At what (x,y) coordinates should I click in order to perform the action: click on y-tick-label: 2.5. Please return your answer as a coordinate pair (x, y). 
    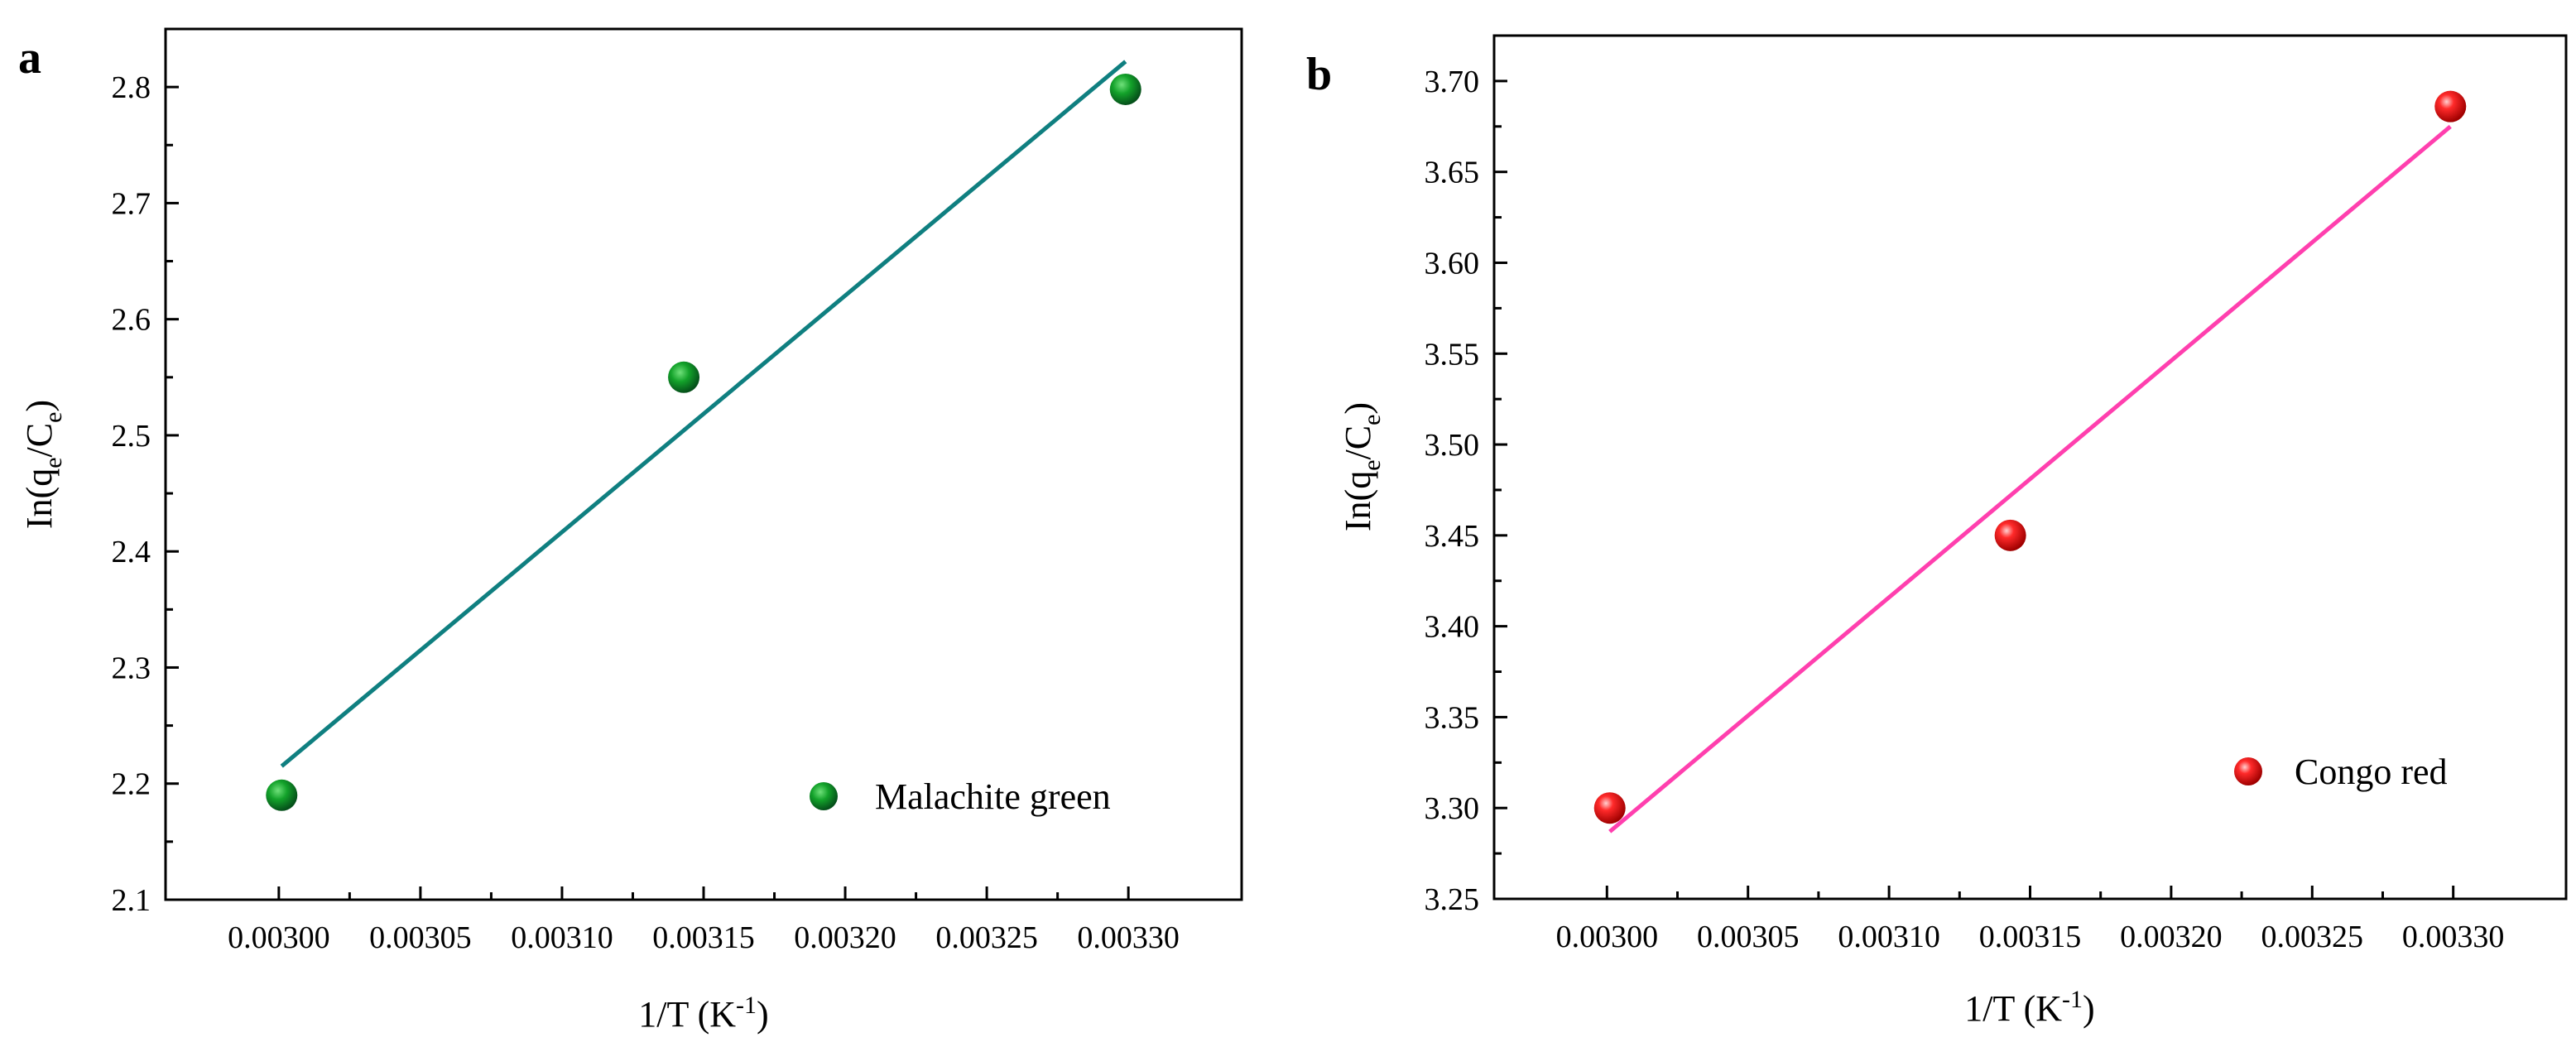
    Looking at the image, I should click on (131, 436).